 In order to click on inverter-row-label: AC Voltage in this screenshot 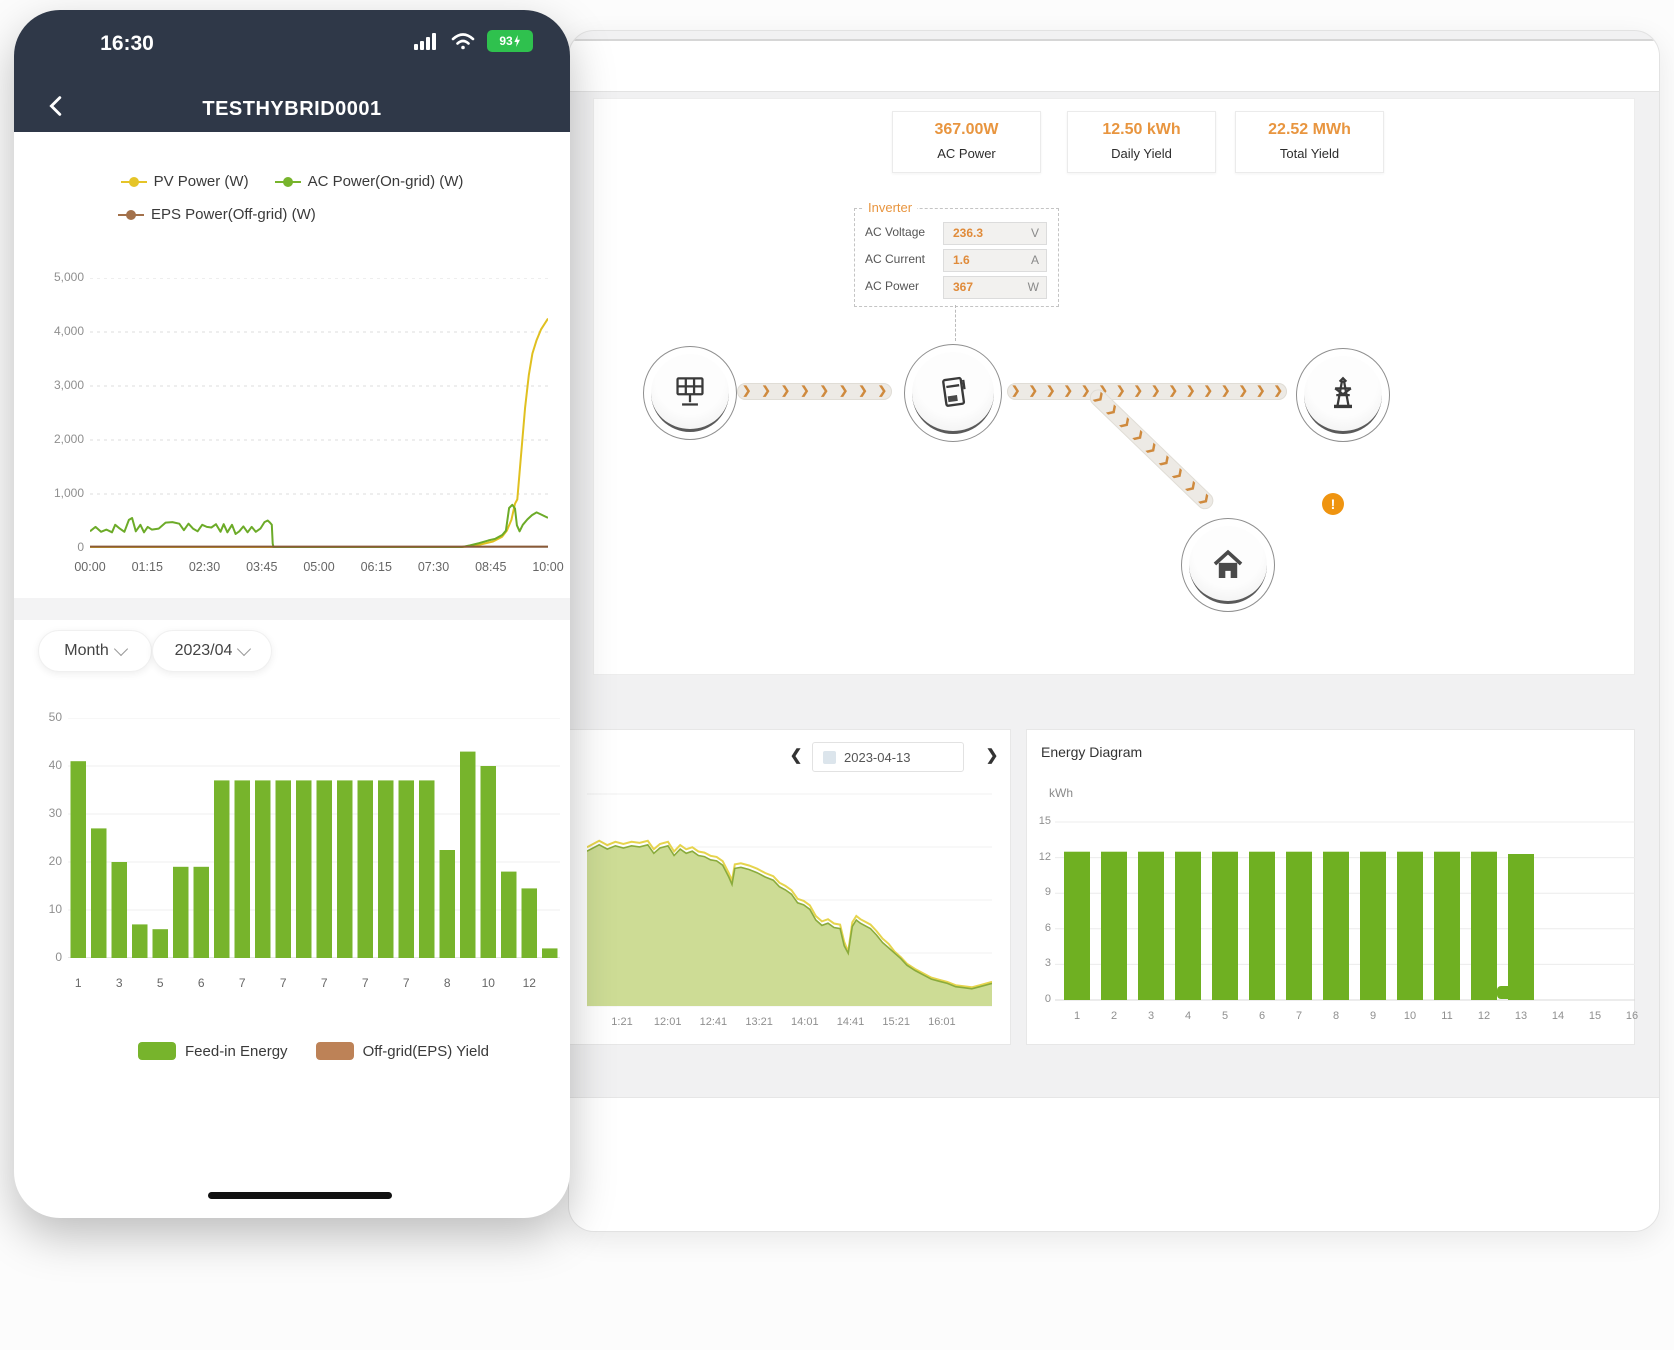, I will do `click(895, 232)`.